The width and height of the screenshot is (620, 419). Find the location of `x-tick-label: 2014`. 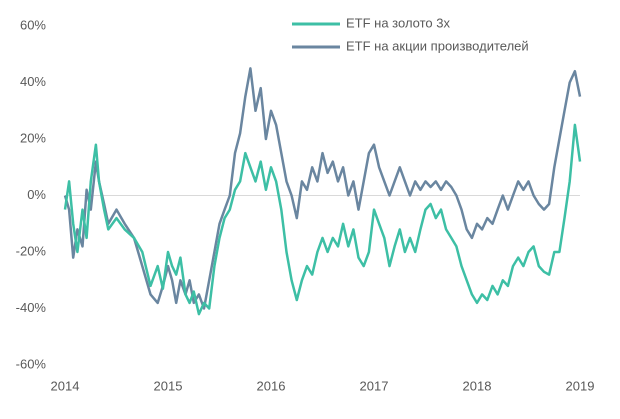

x-tick-label: 2014 is located at coordinates (65, 385).